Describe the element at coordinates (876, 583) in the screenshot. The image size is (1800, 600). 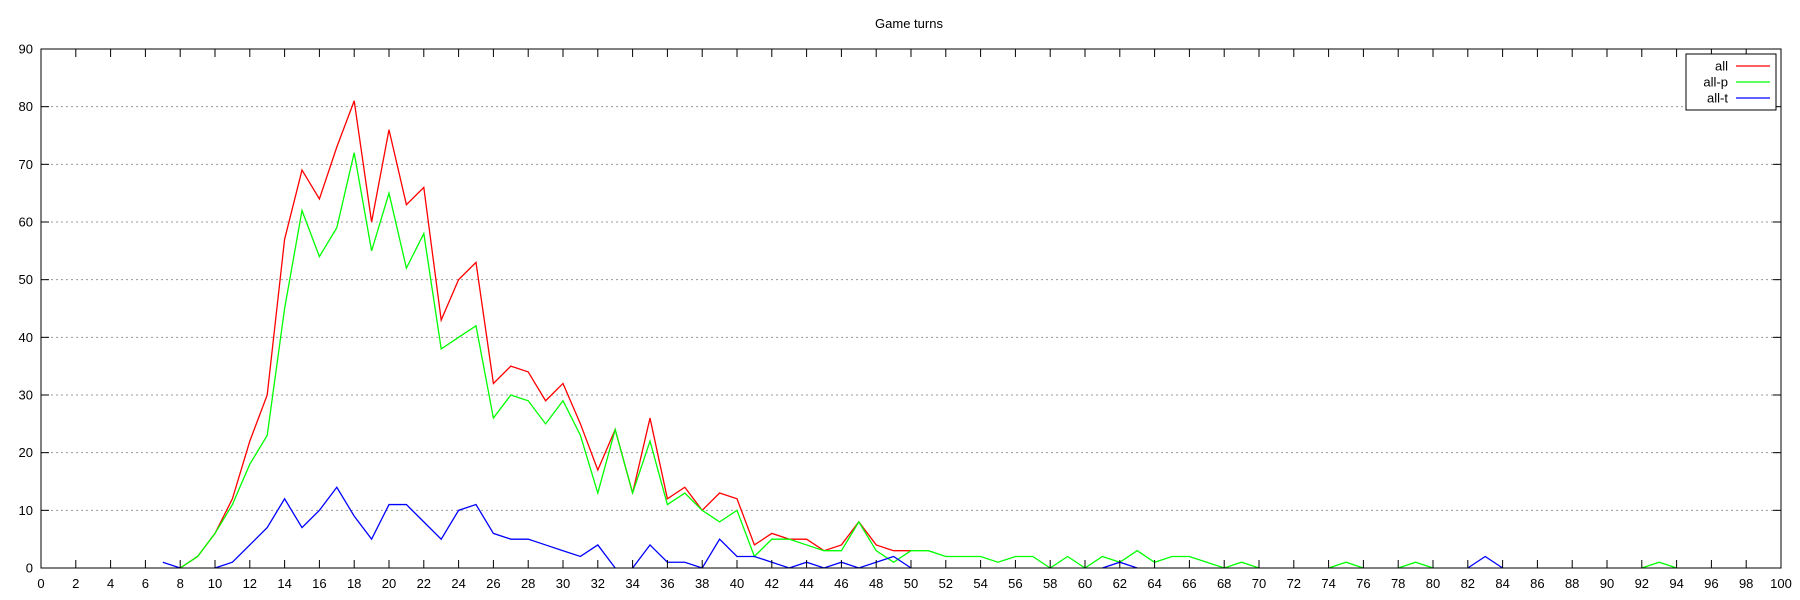
I see `x-tick-label: 48` at that location.